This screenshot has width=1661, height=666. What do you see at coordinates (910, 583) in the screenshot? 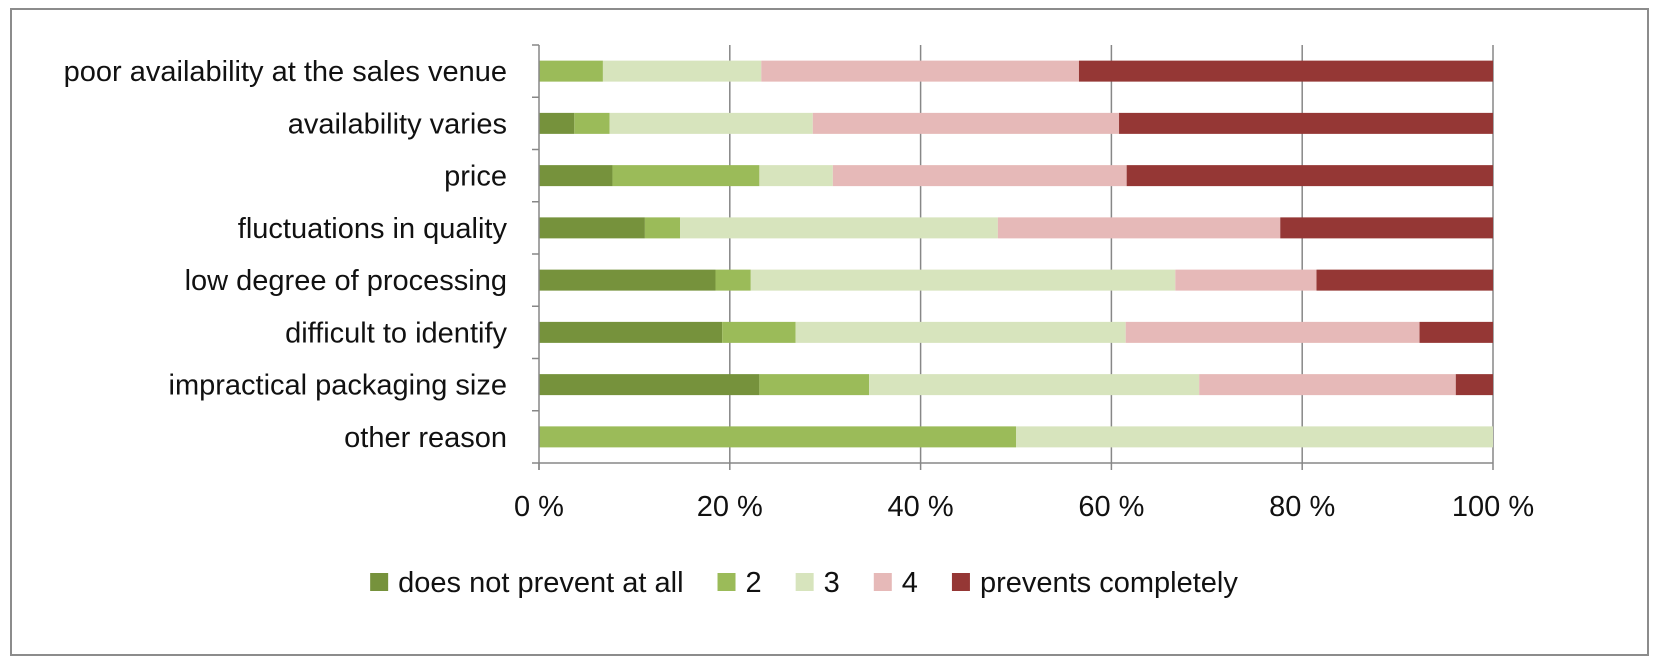
I see `legend-label: 4` at bounding box center [910, 583].